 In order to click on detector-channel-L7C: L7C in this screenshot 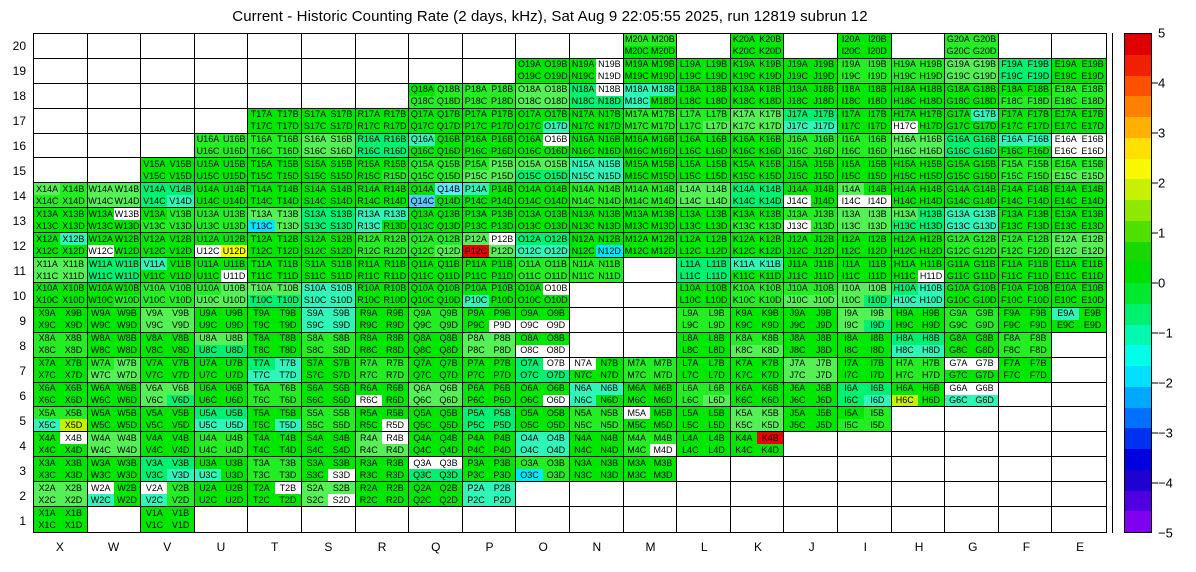, I will do `click(690, 375)`.